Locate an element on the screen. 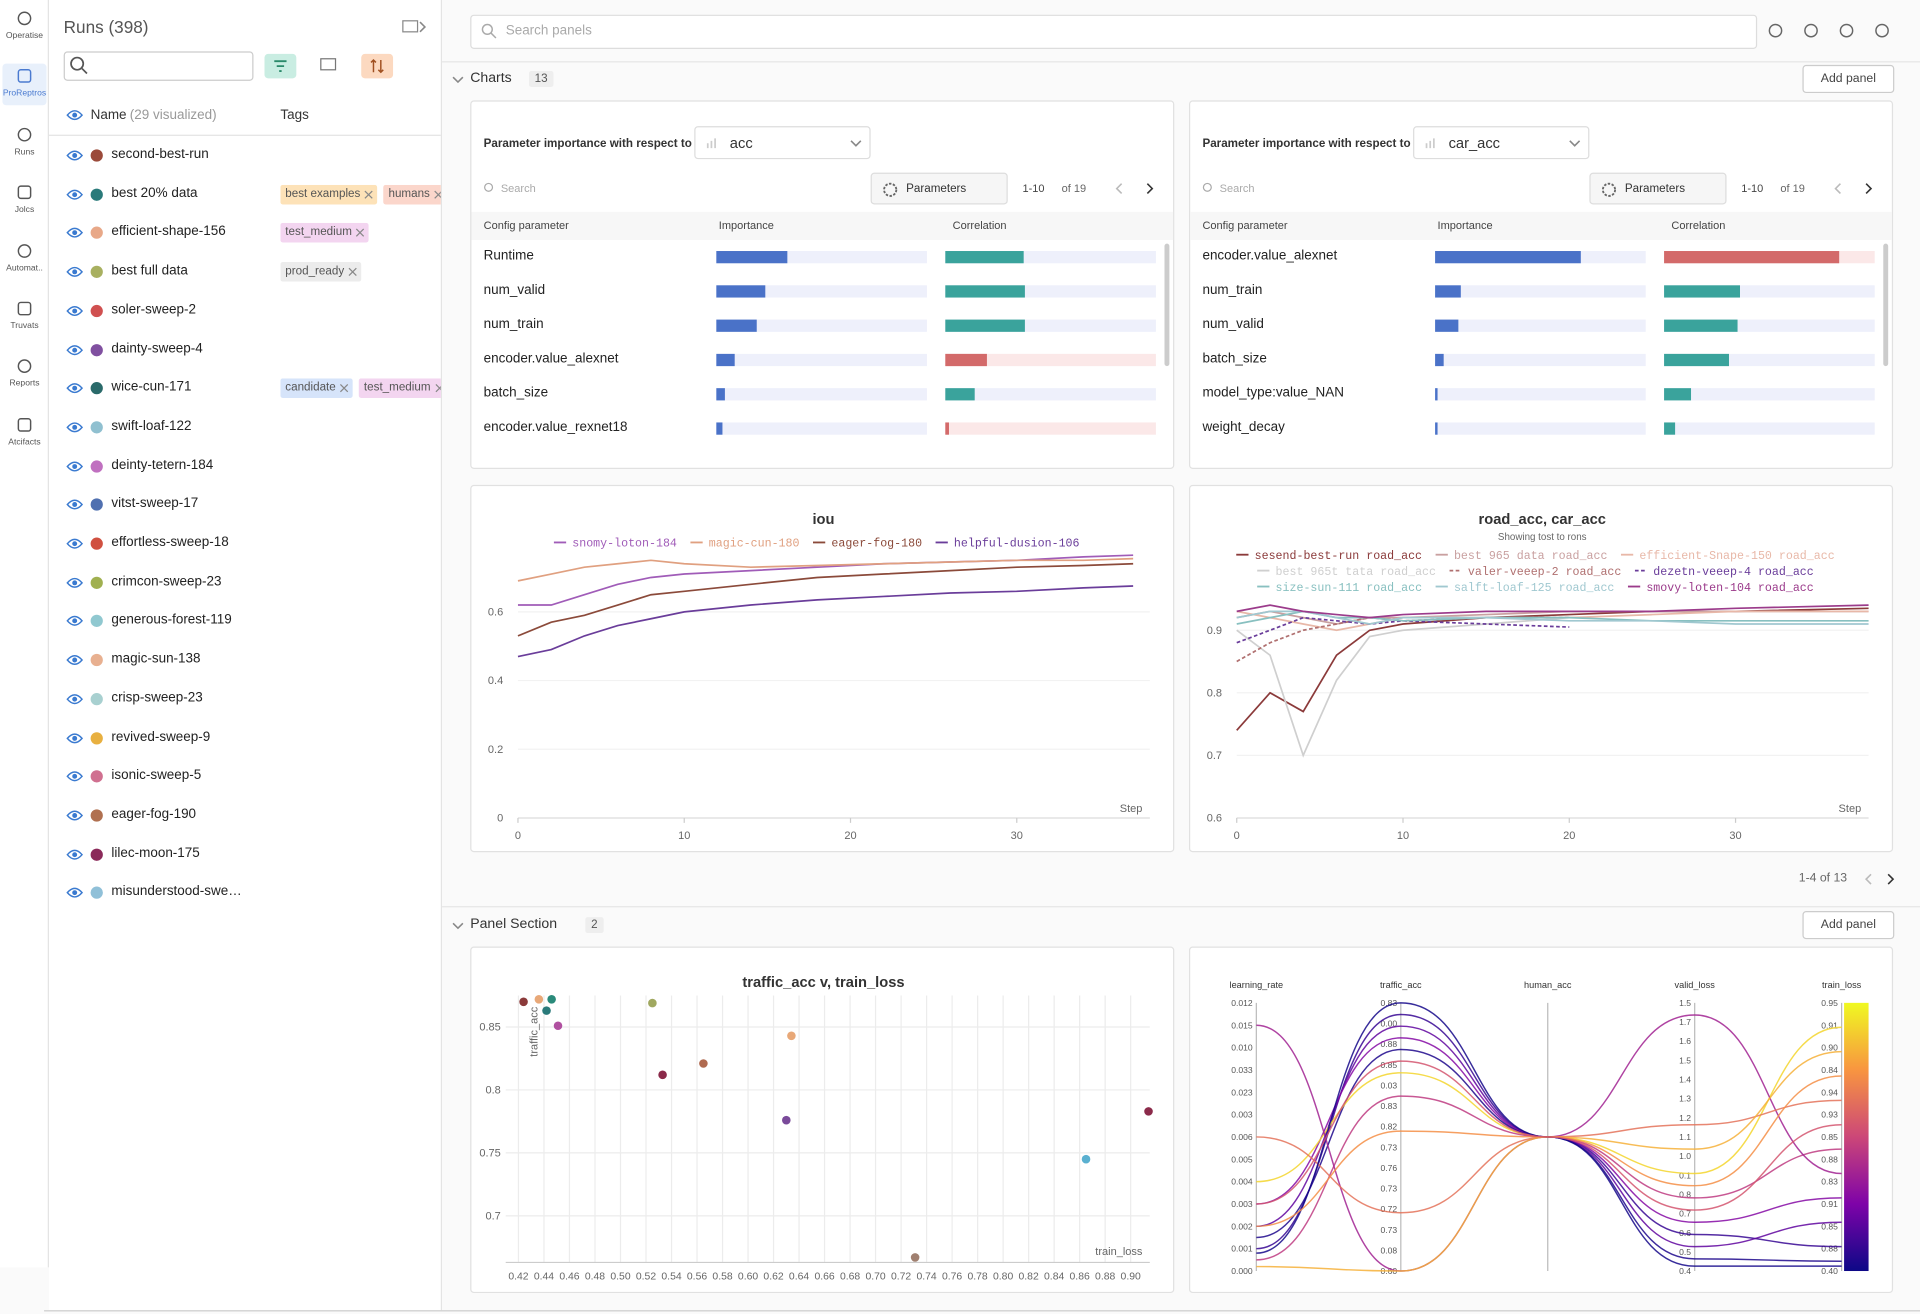 The height and width of the screenshot is (1314, 1920). sort-button is located at coordinates (377, 66).